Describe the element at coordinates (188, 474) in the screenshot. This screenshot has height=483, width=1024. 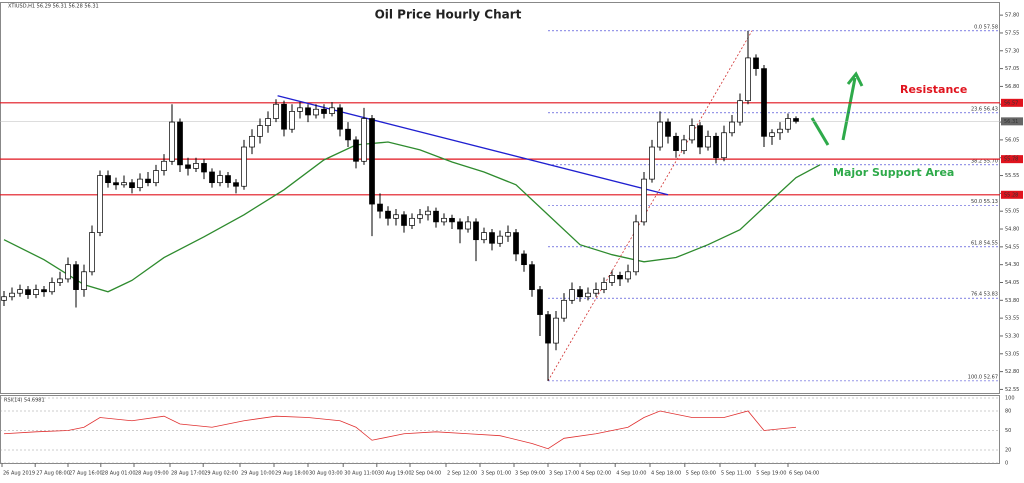
I see `x-tick-label: 28 Aug 17:00` at that location.